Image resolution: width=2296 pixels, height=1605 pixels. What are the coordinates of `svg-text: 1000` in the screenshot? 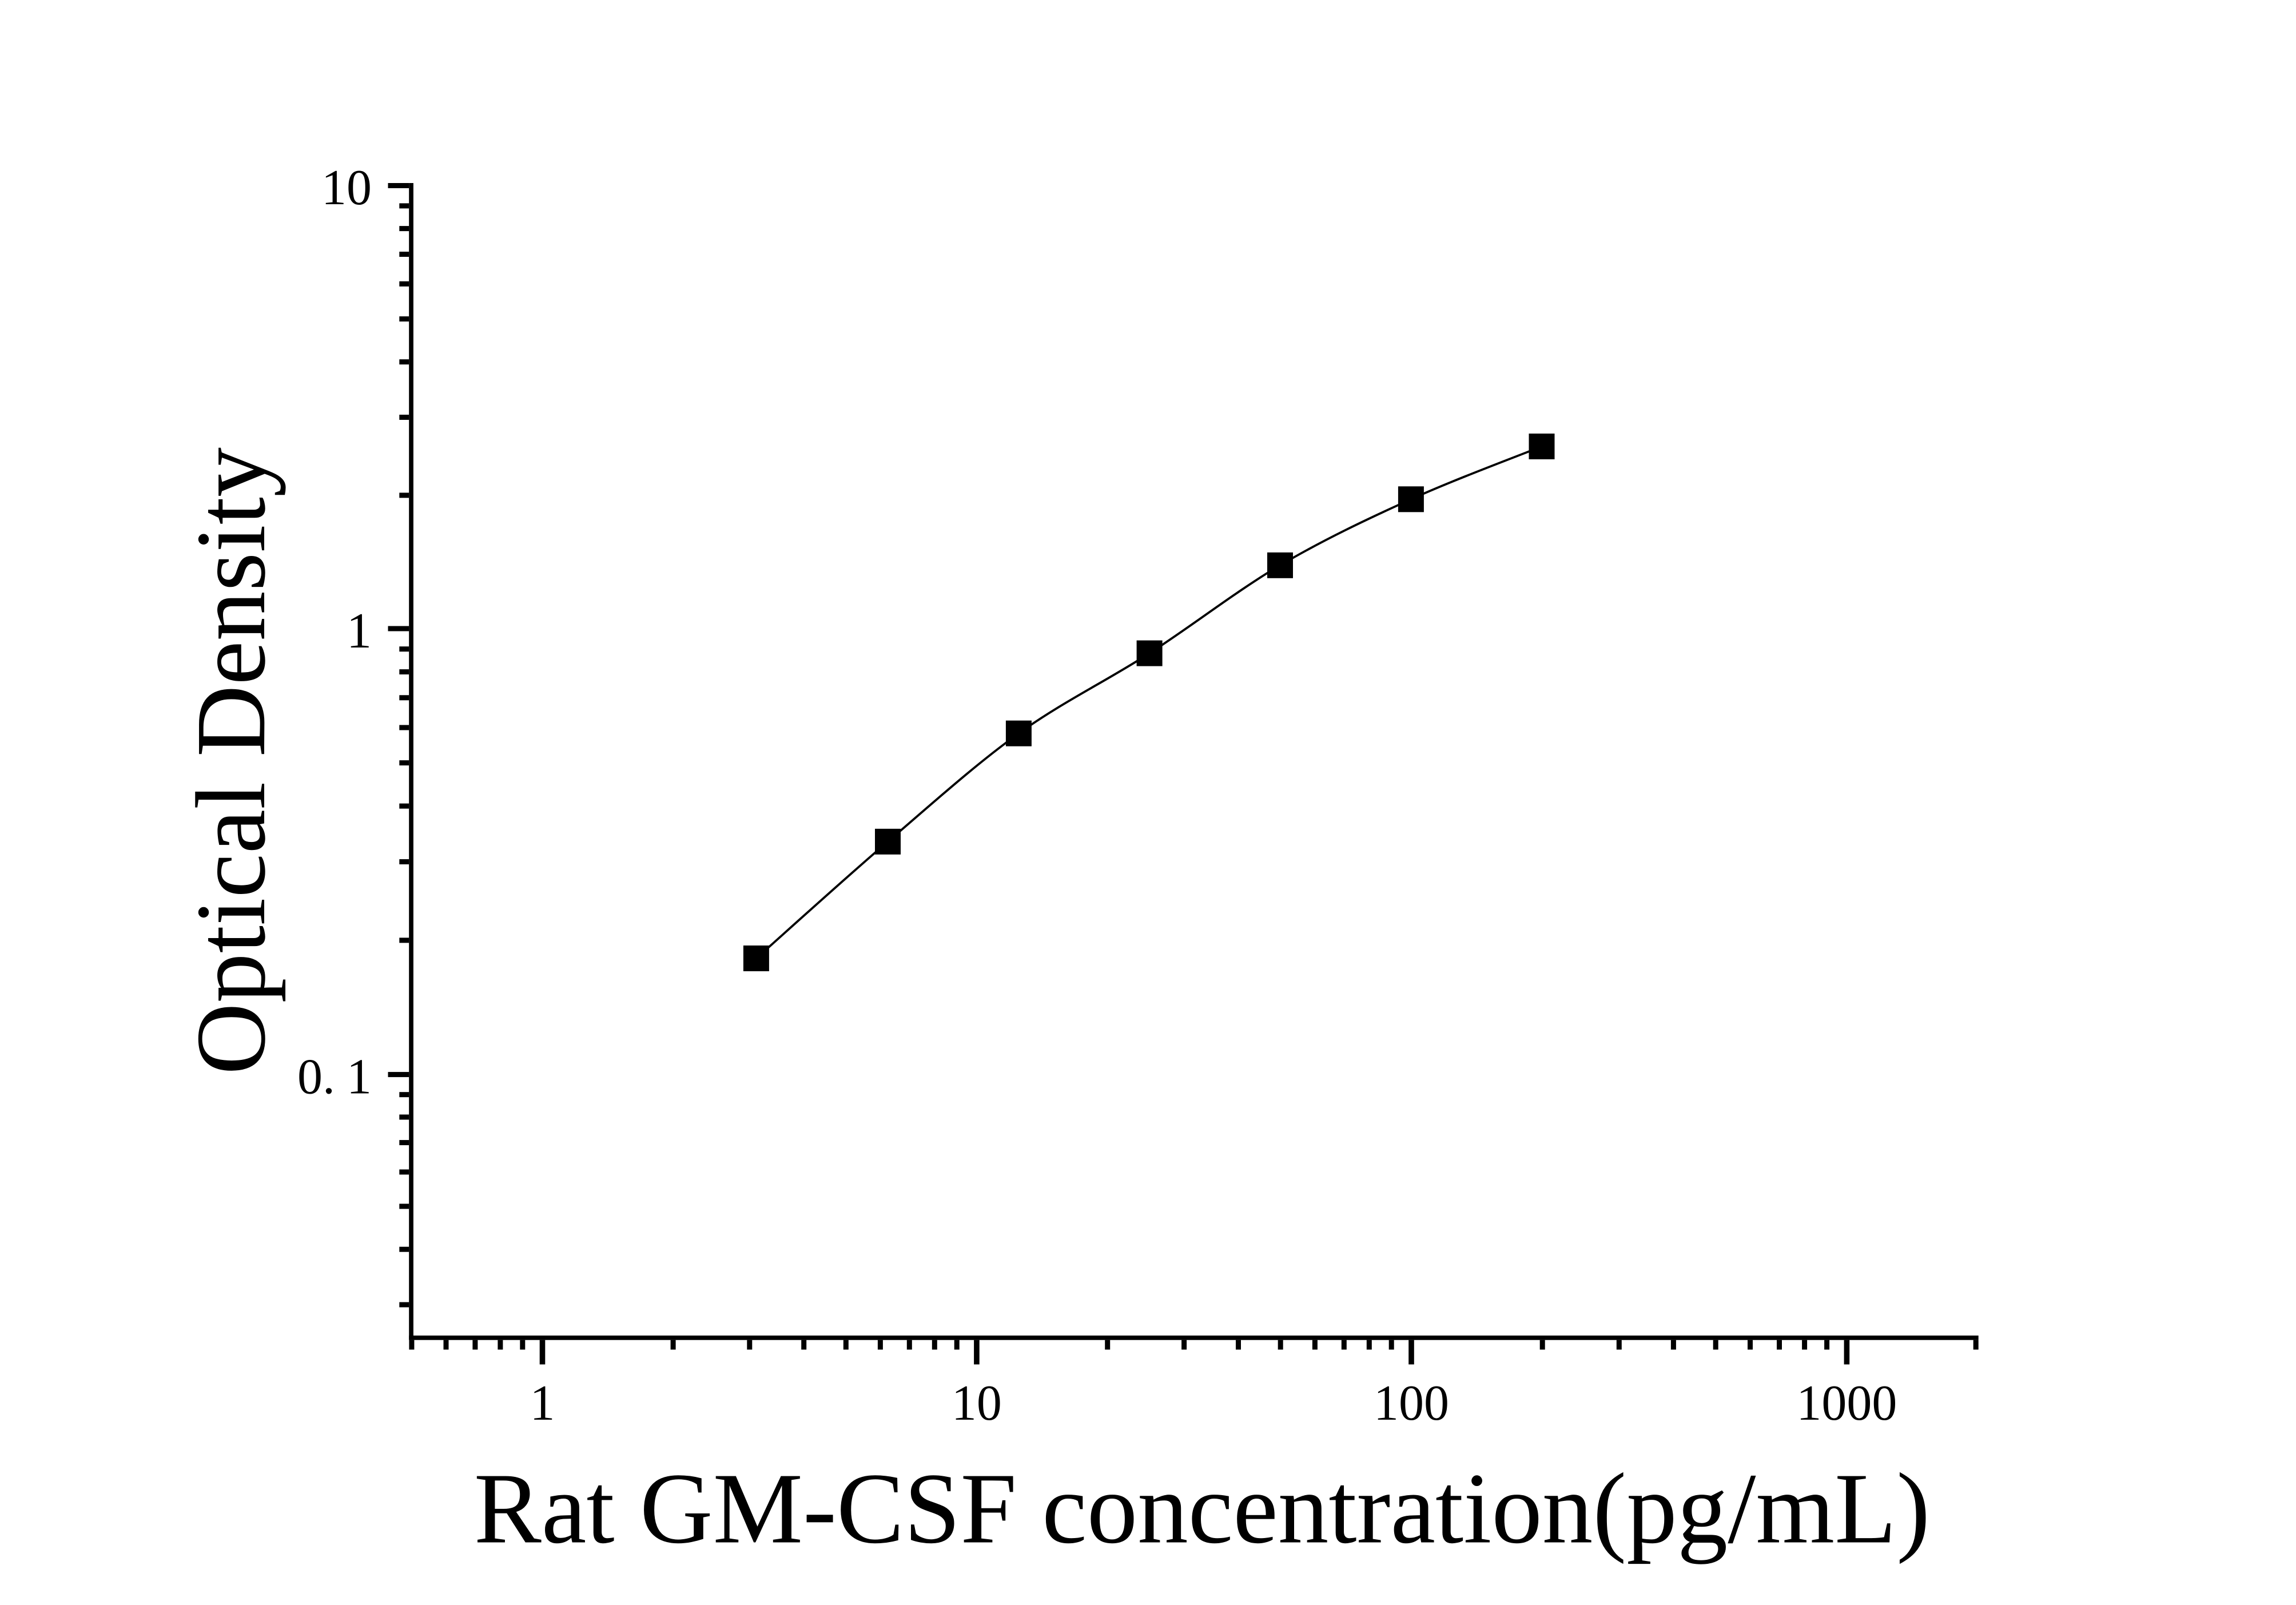 It's located at (1847, 1403).